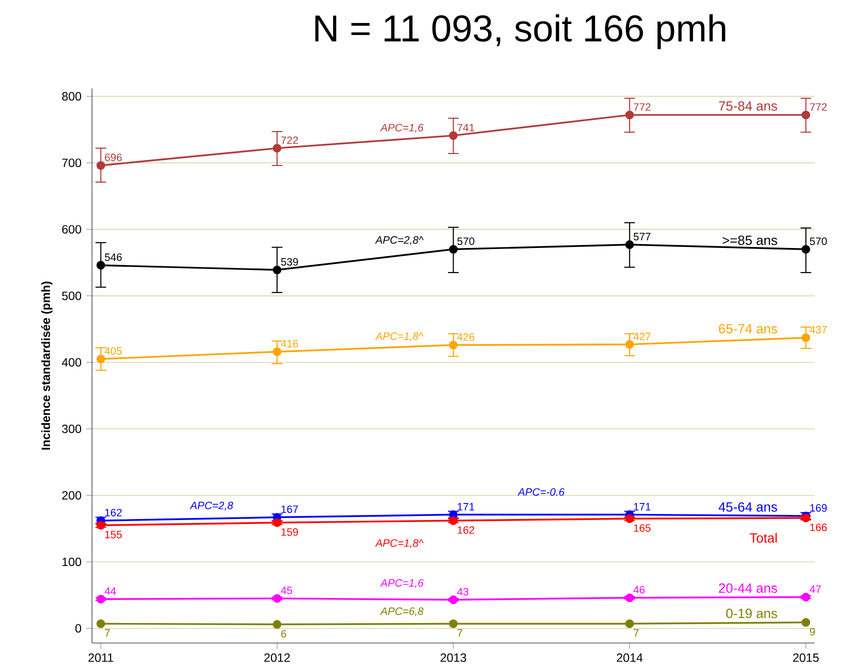  What do you see at coordinates (72, 562) in the screenshot?
I see `y-tick-label: 100` at bounding box center [72, 562].